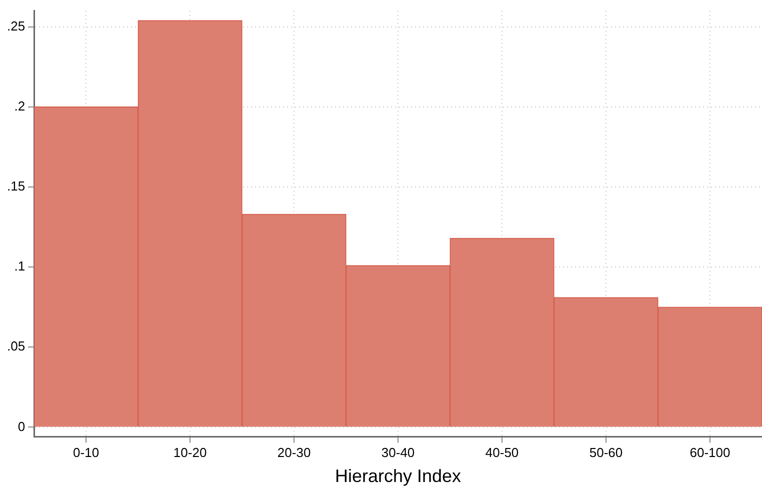 This screenshot has width=762, height=488. Describe the element at coordinates (86, 452) in the screenshot. I see `x-tick-label: 0-10` at that location.